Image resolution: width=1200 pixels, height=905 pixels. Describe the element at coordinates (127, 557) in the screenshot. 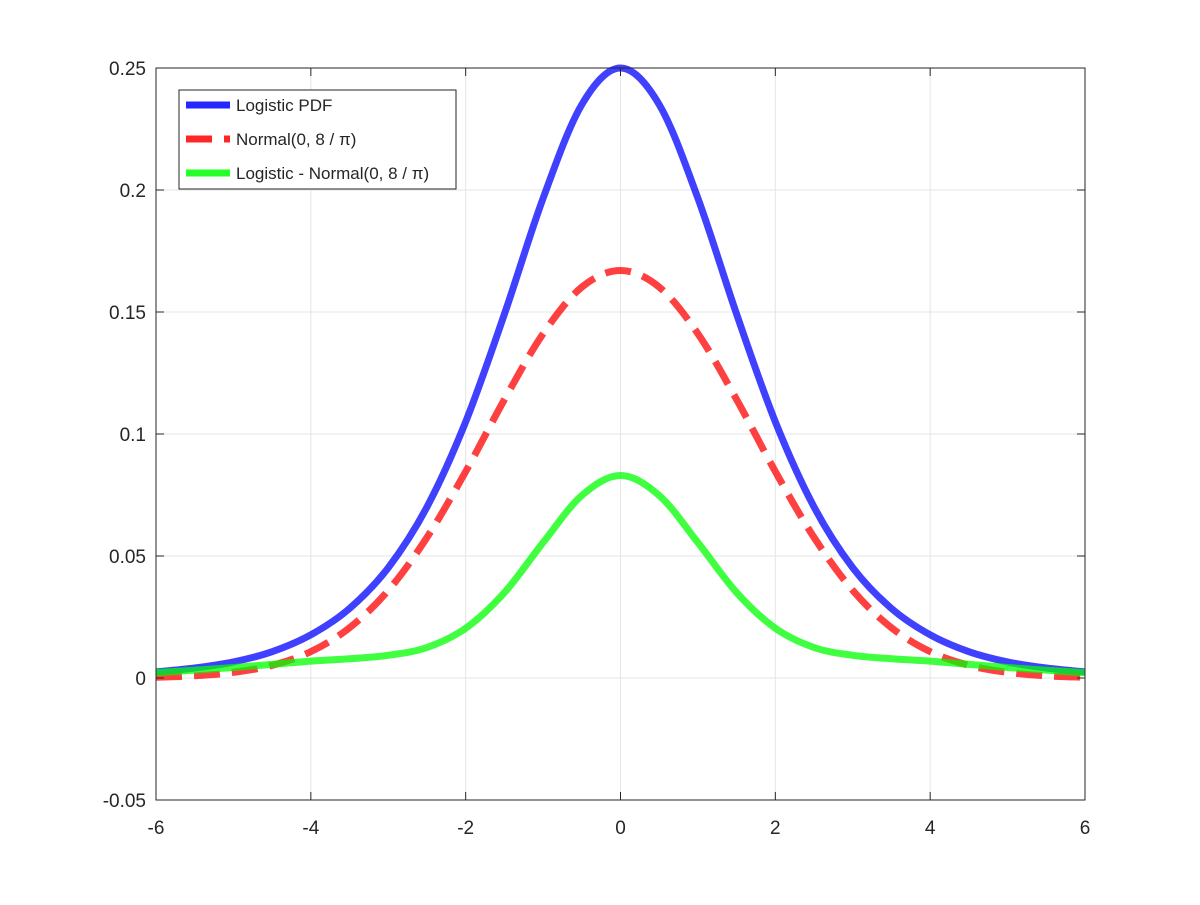

I see `y-tick-label: 0.05` at that location.